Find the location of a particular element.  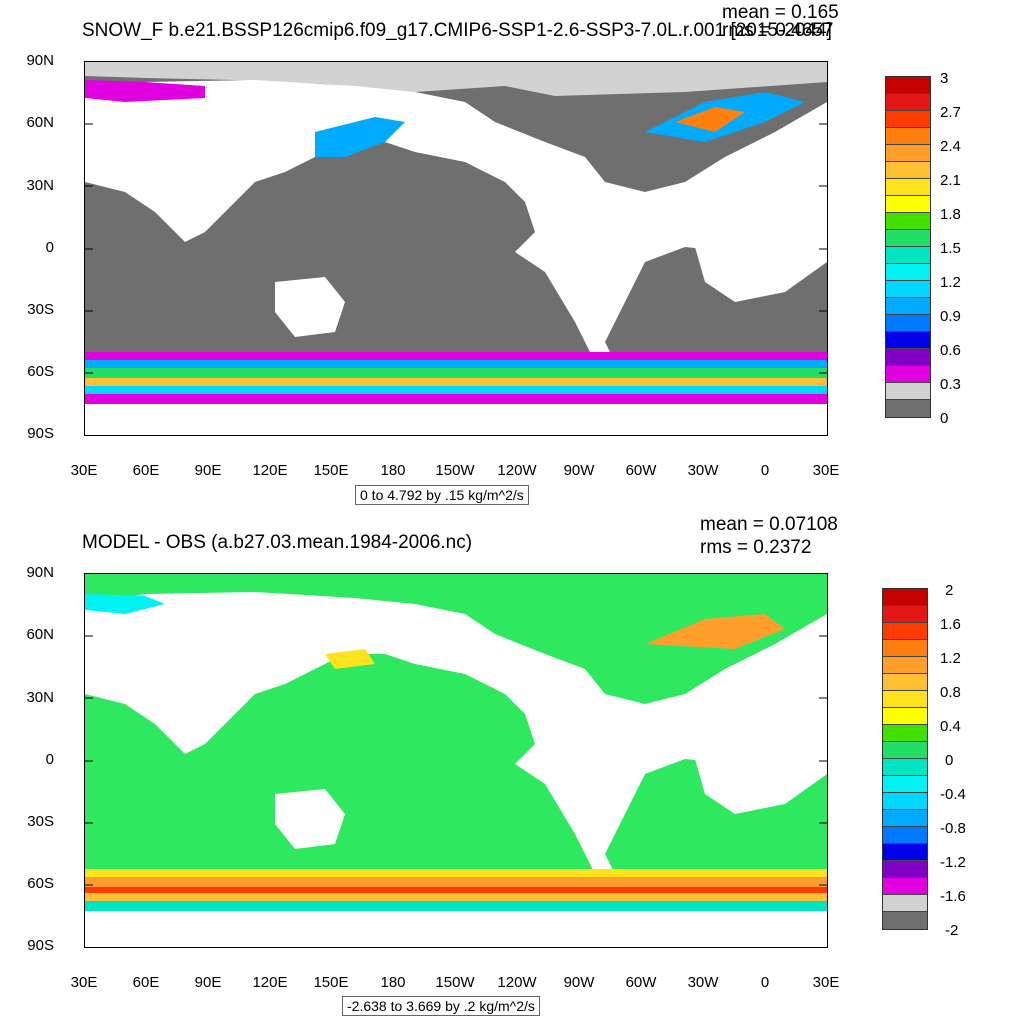

colorbar-label: 1.2 is located at coordinates (950, 658).